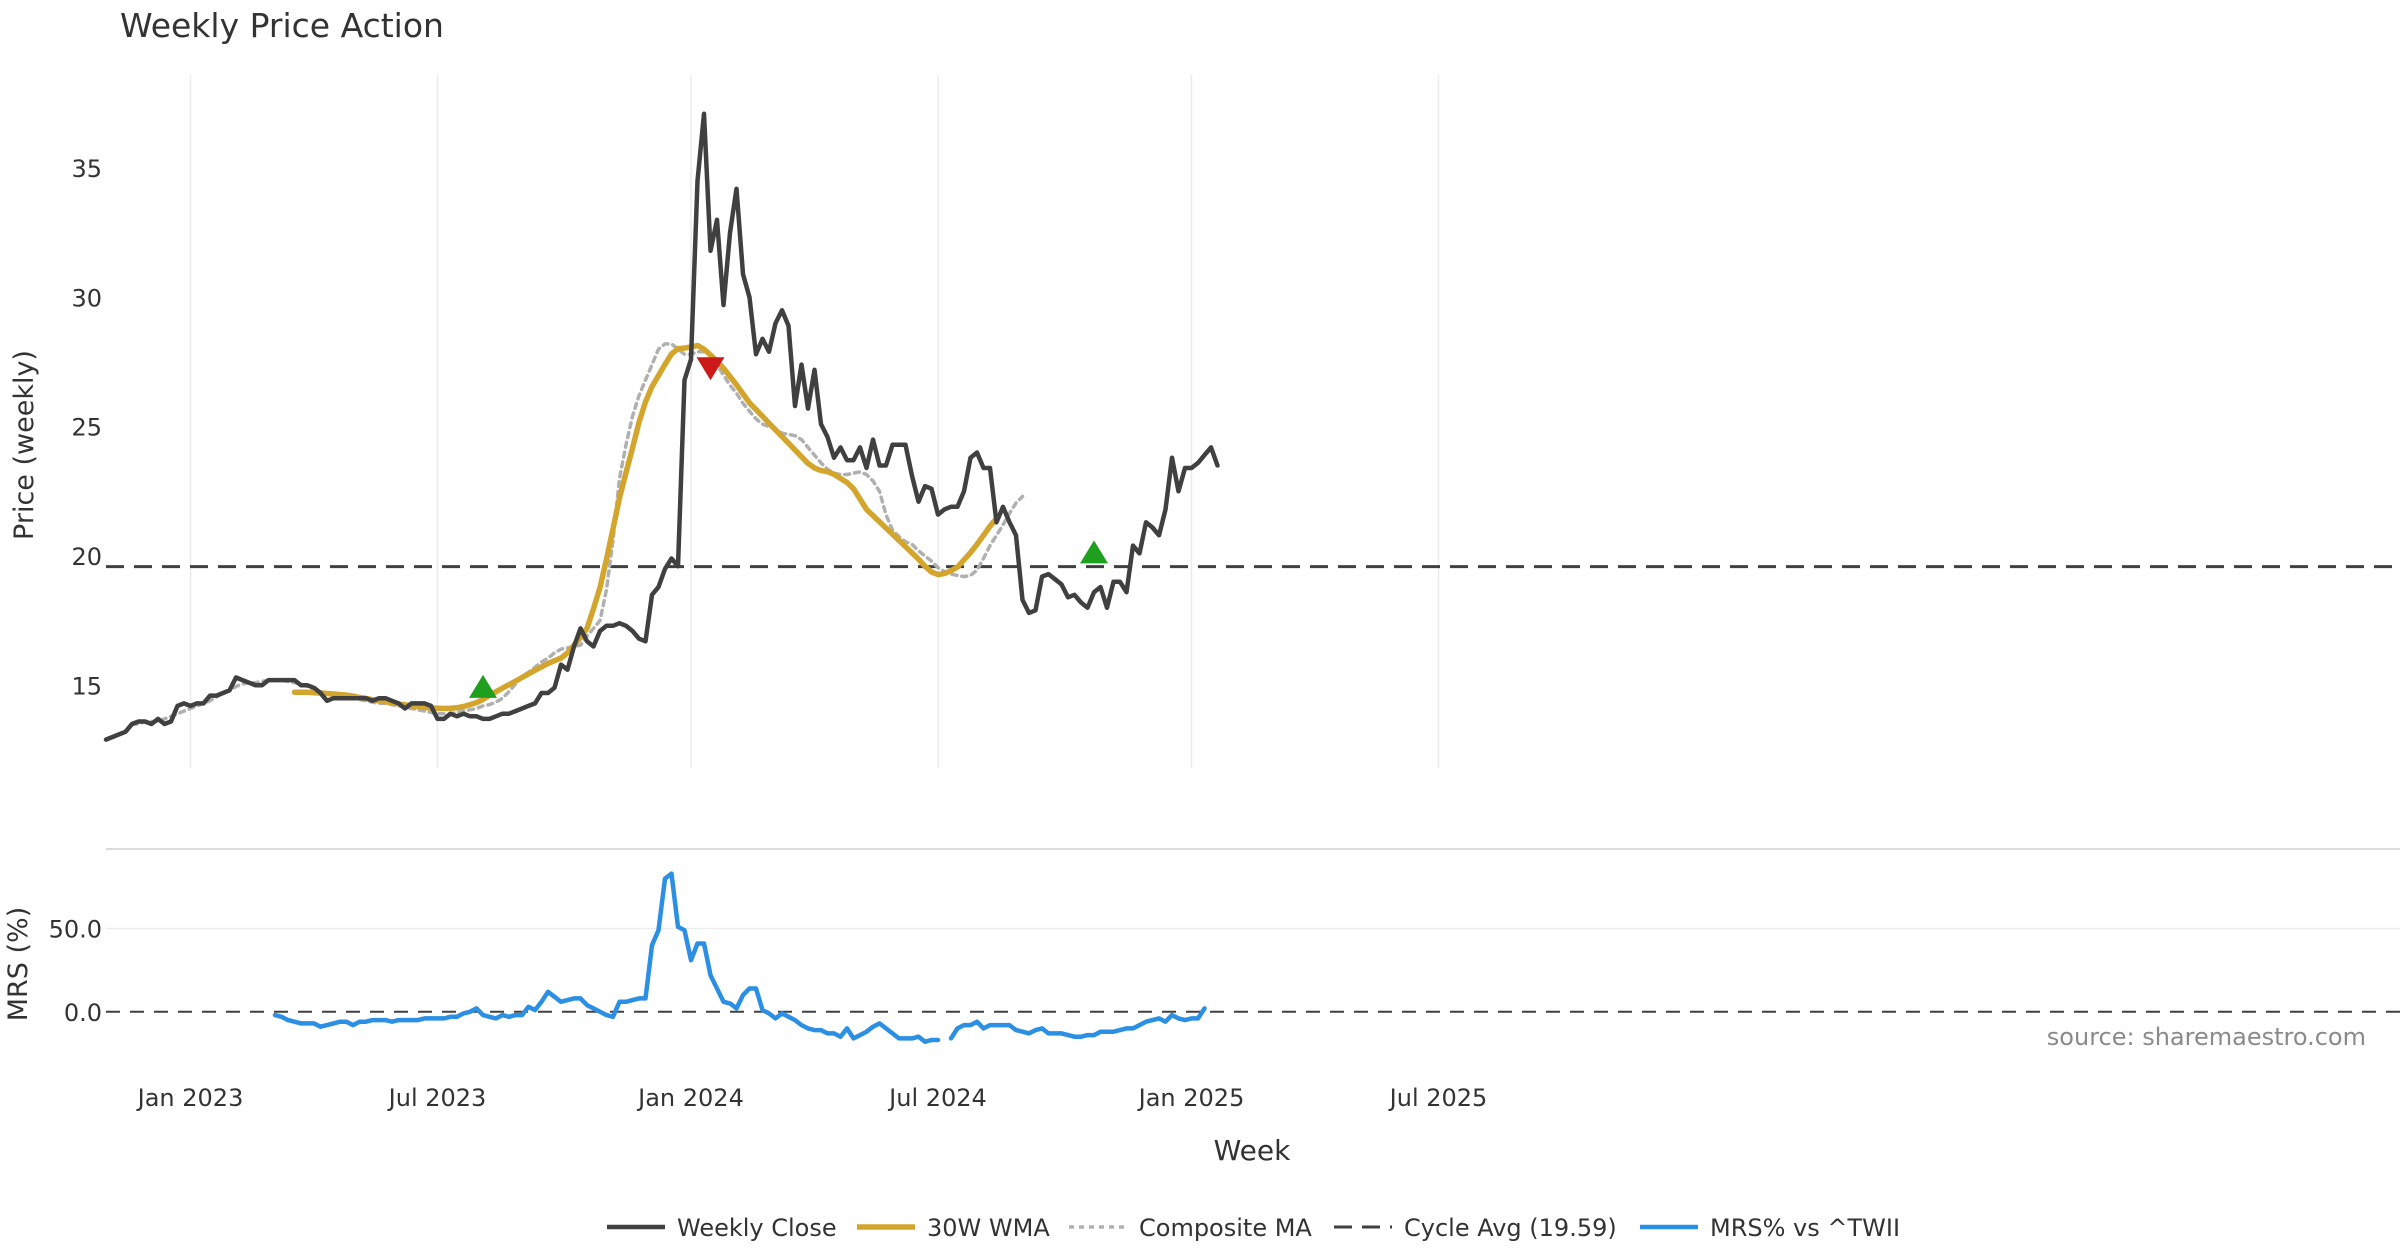 This screenshot has height=1260, width=2400. I want to click on mrs-y-tick-label: 50.0, so click(75, 930).